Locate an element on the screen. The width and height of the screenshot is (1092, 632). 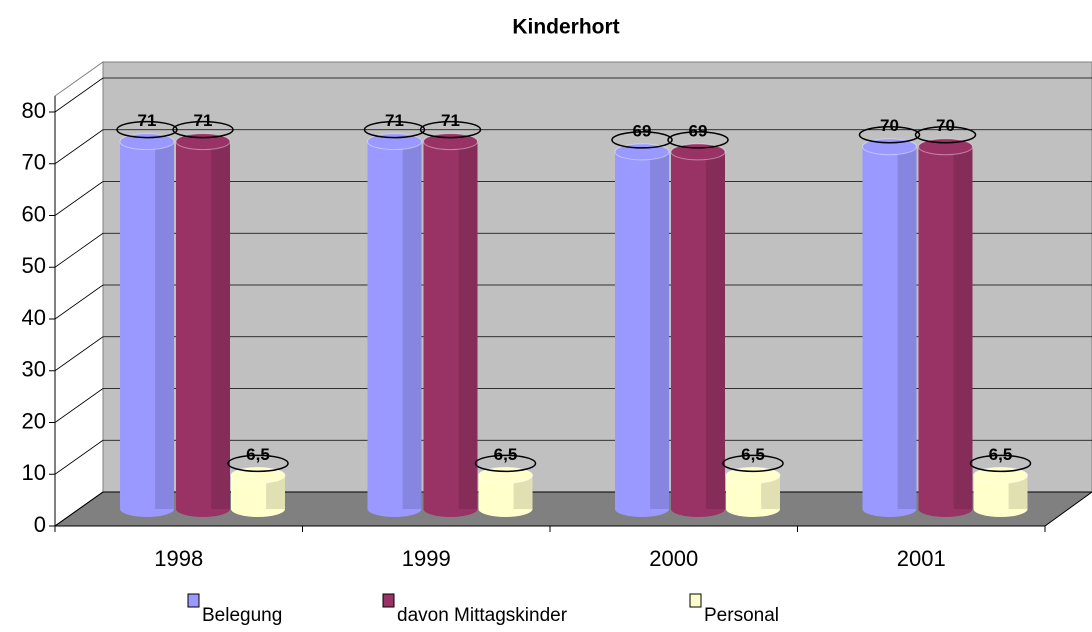
x-tick-label: 1999 is located at coordinates (426, 558).